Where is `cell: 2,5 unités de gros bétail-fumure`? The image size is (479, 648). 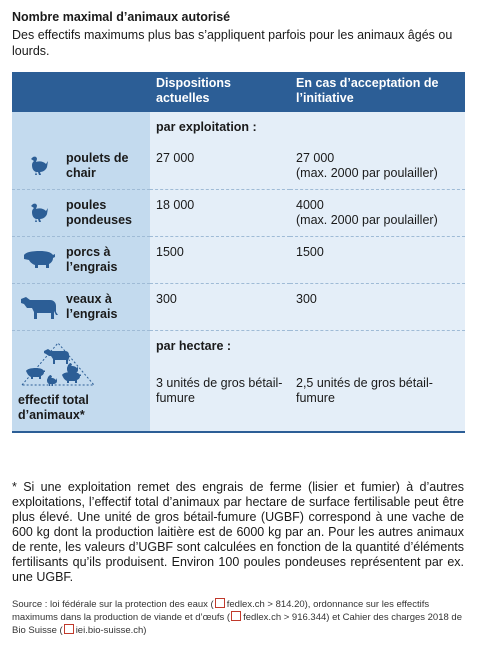 cell: 2,5 unités de gros bétail-fumure is located at coordinates (377, 381).